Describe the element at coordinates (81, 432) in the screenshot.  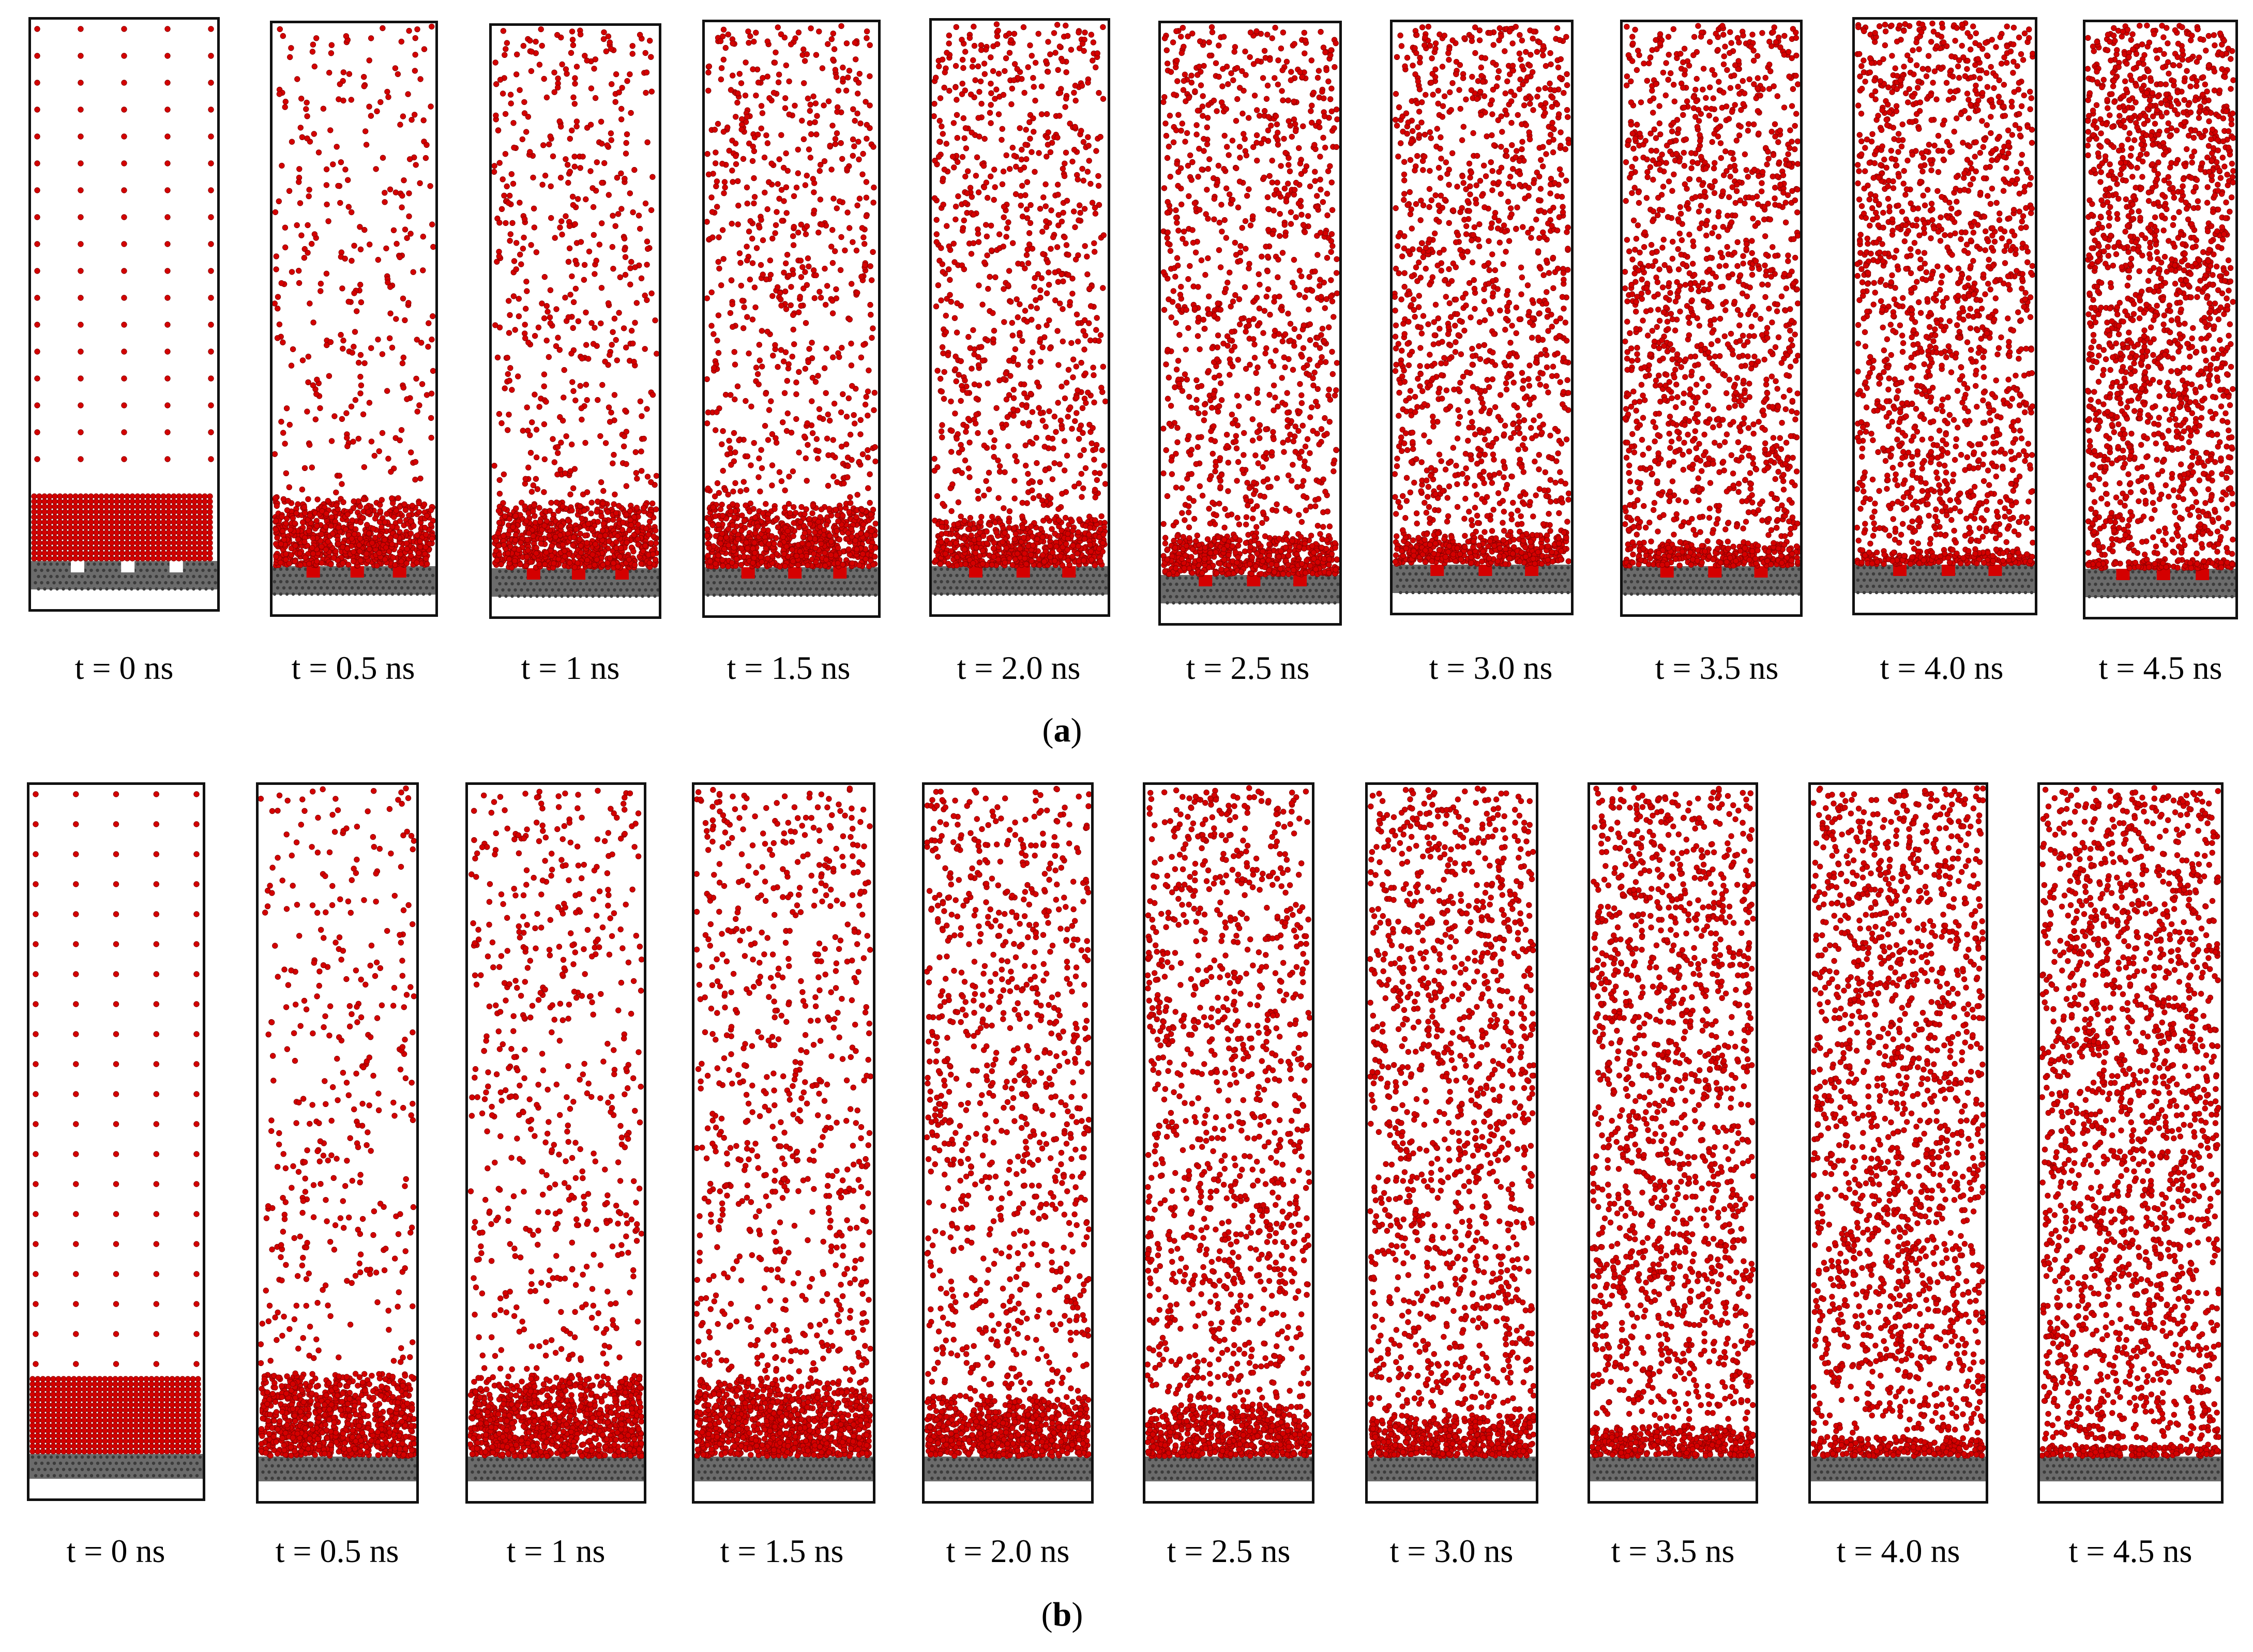
I see `vapor-lattice-particle` at that location.